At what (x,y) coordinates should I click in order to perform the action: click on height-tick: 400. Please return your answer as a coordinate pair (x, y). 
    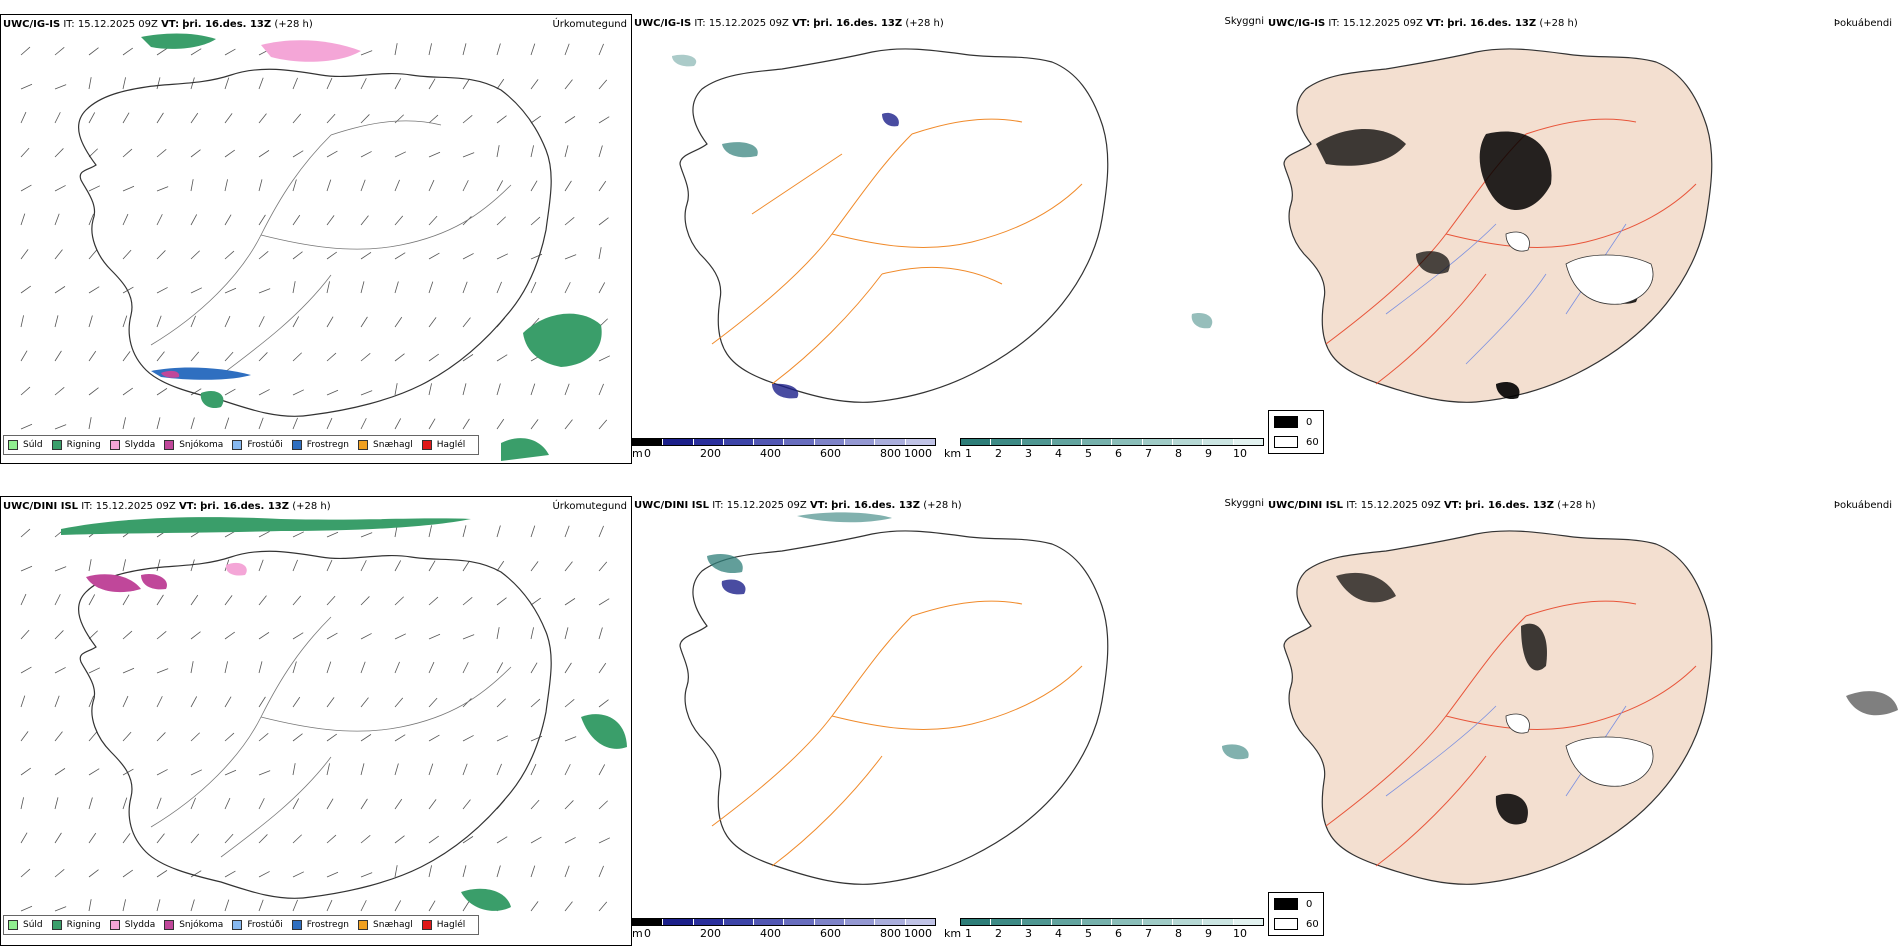
    Looking at the image, I should click on (770, 933).